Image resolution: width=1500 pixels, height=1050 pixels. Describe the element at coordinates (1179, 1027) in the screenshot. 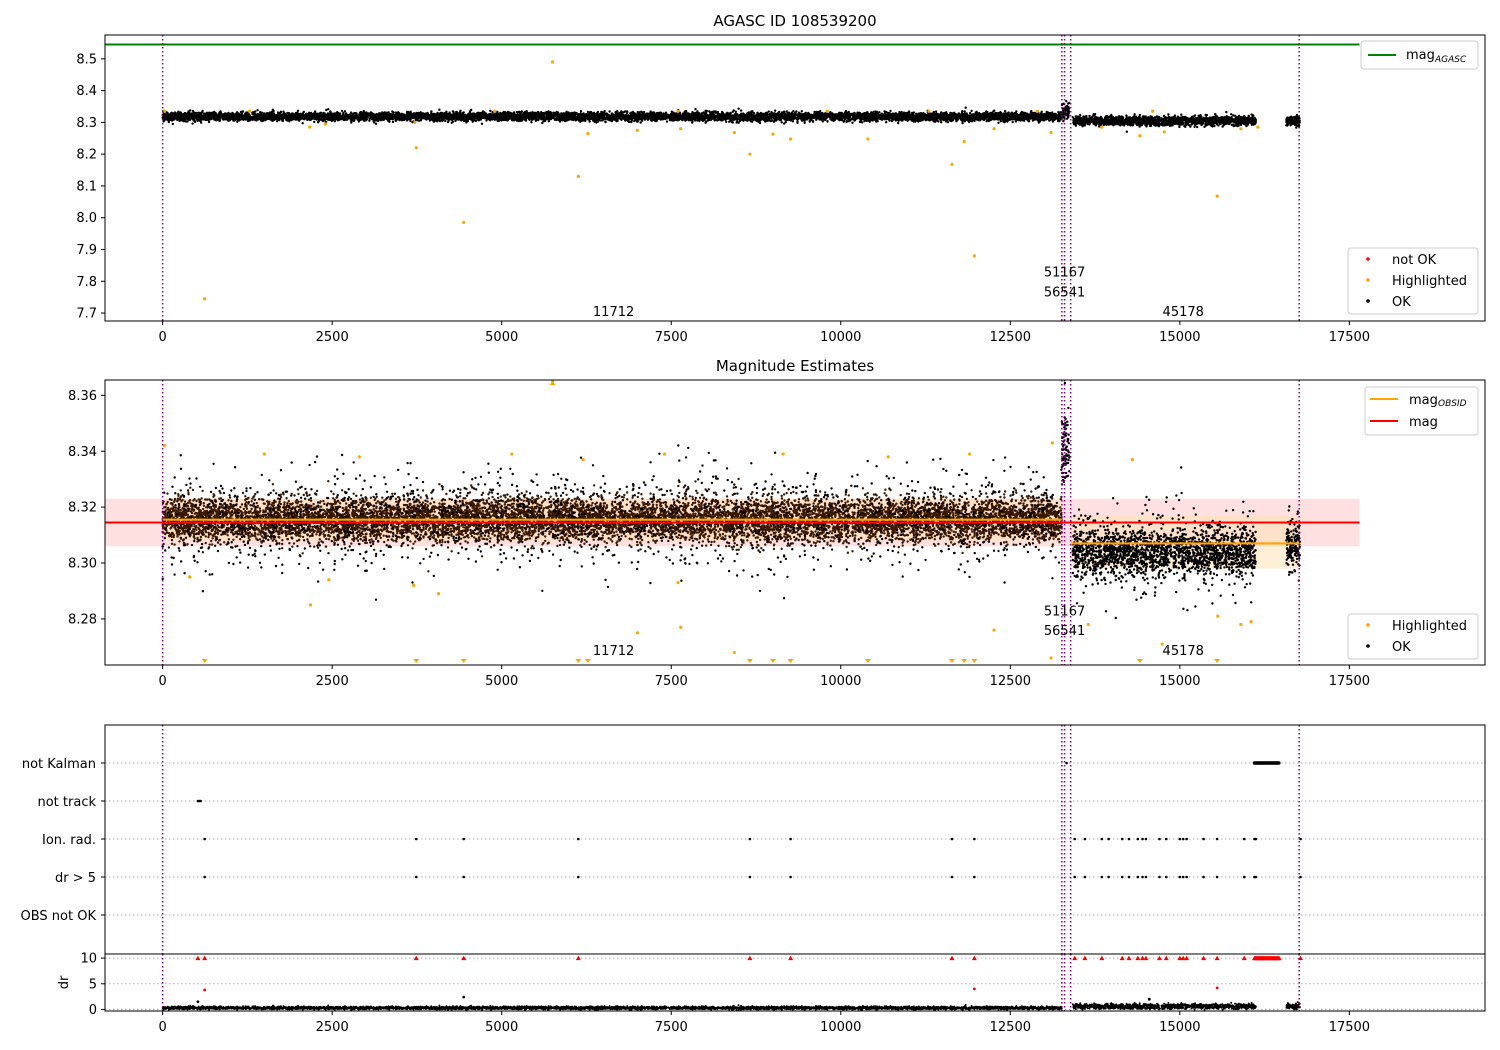

I see `x-tick-label: 15000` at that location.